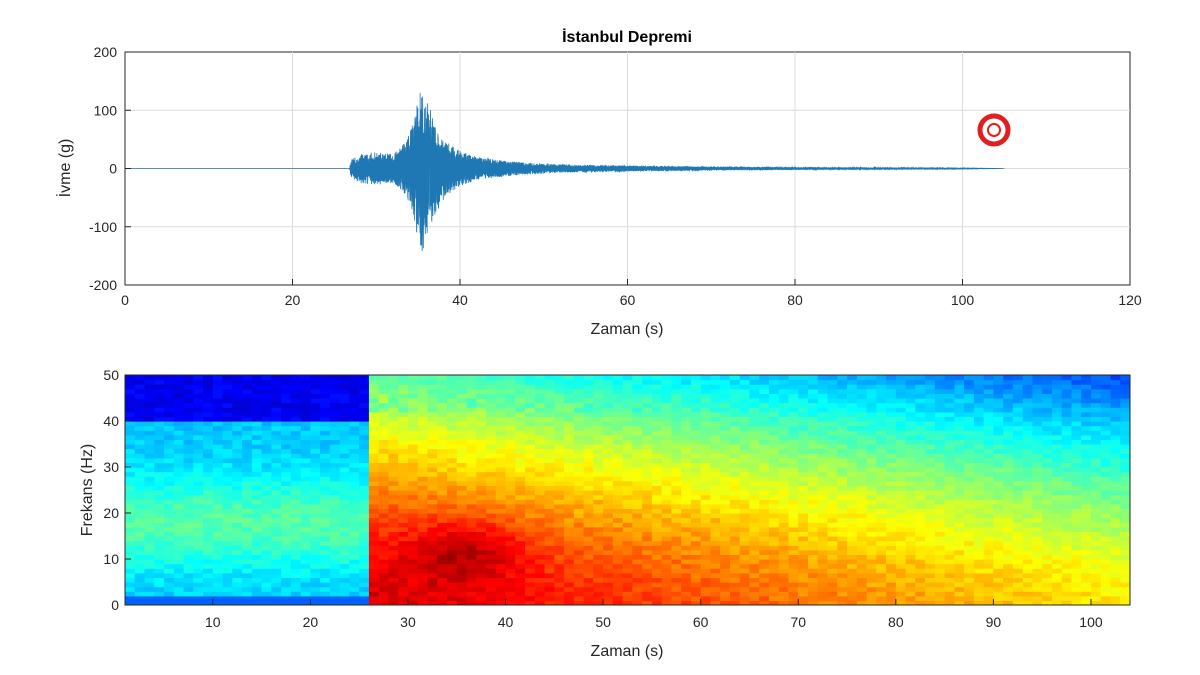 The height and width of the screenshot is (675, 1200). Describe the element at coordinates (1013, 130) in the screenshot. I see `iha-logo: İHA` at that location.